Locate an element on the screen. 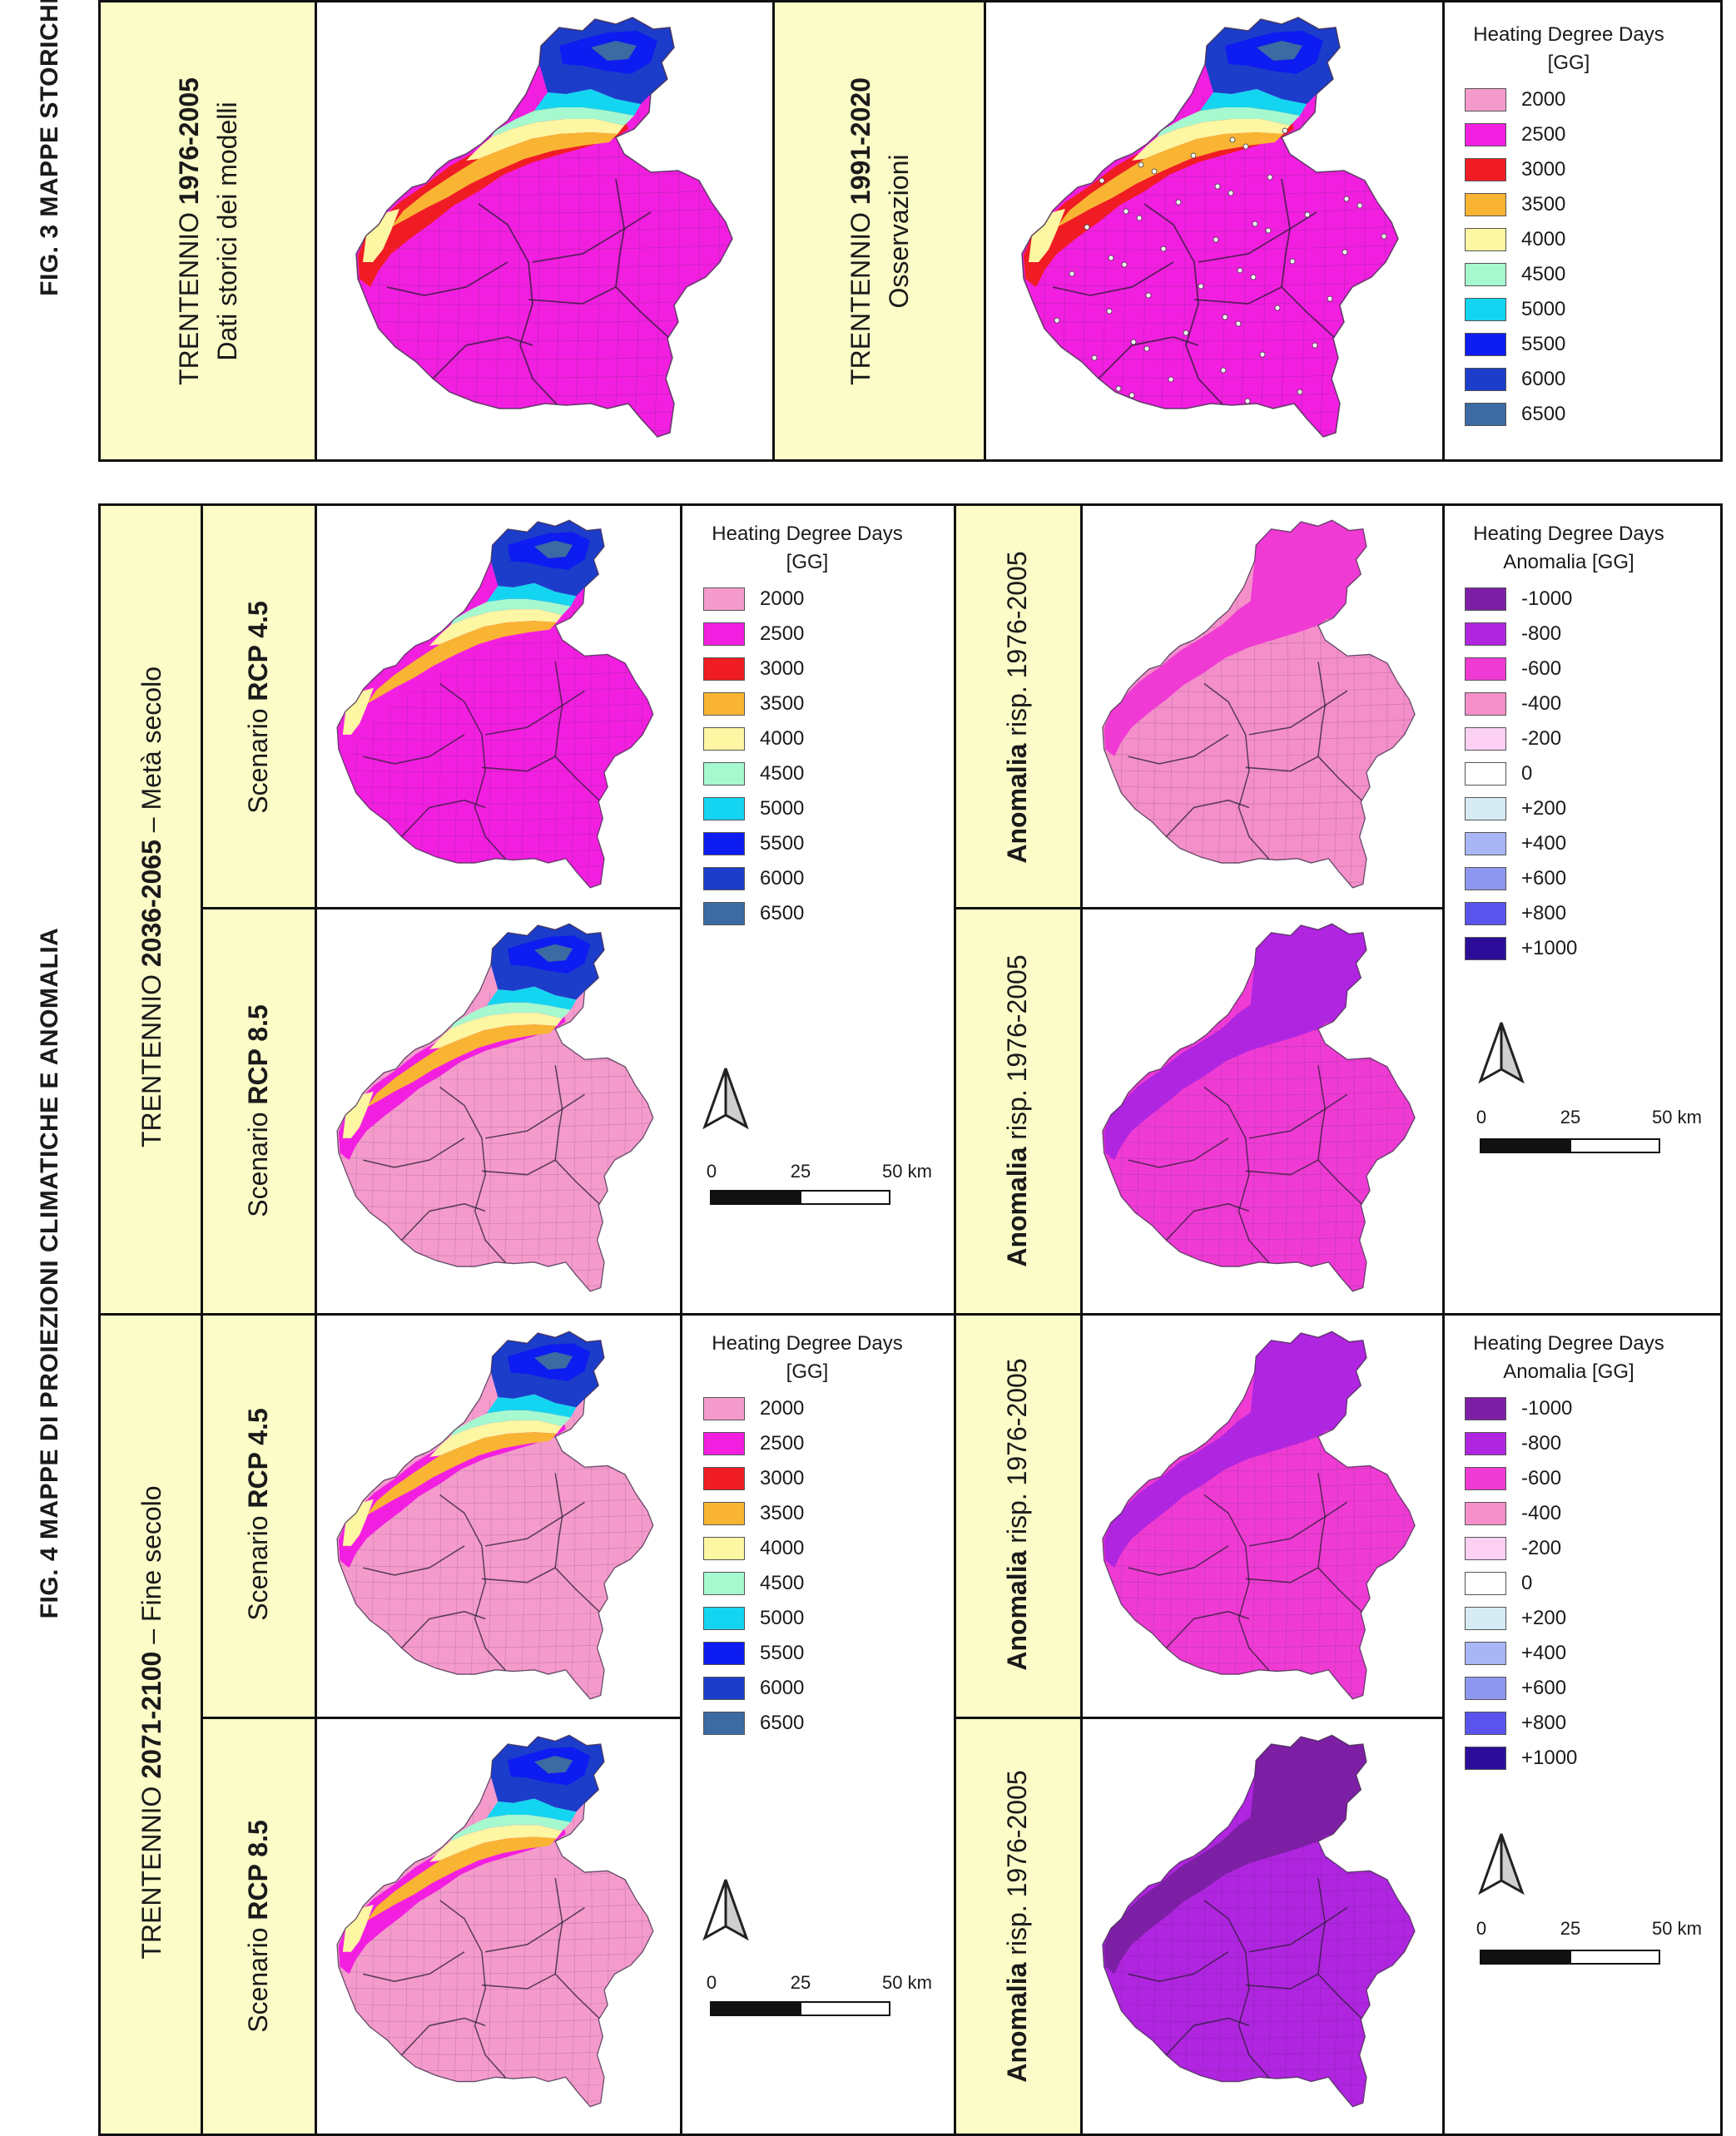 Image resolution: width=1736 pixels, height=2136 pixels. fig3-panel2-title: TRENTENNIO 1991-2020 Osservazioni is located at coordinates (880, 231).